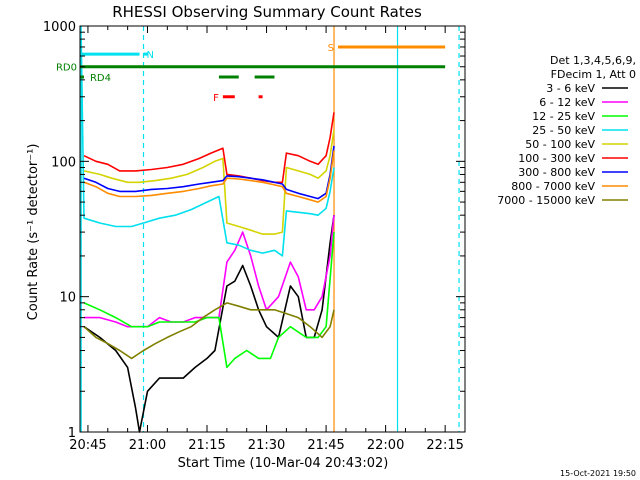 This screenshot has height=480, width=640. I want to click on y-tick-label: 1, so click(72, 433).